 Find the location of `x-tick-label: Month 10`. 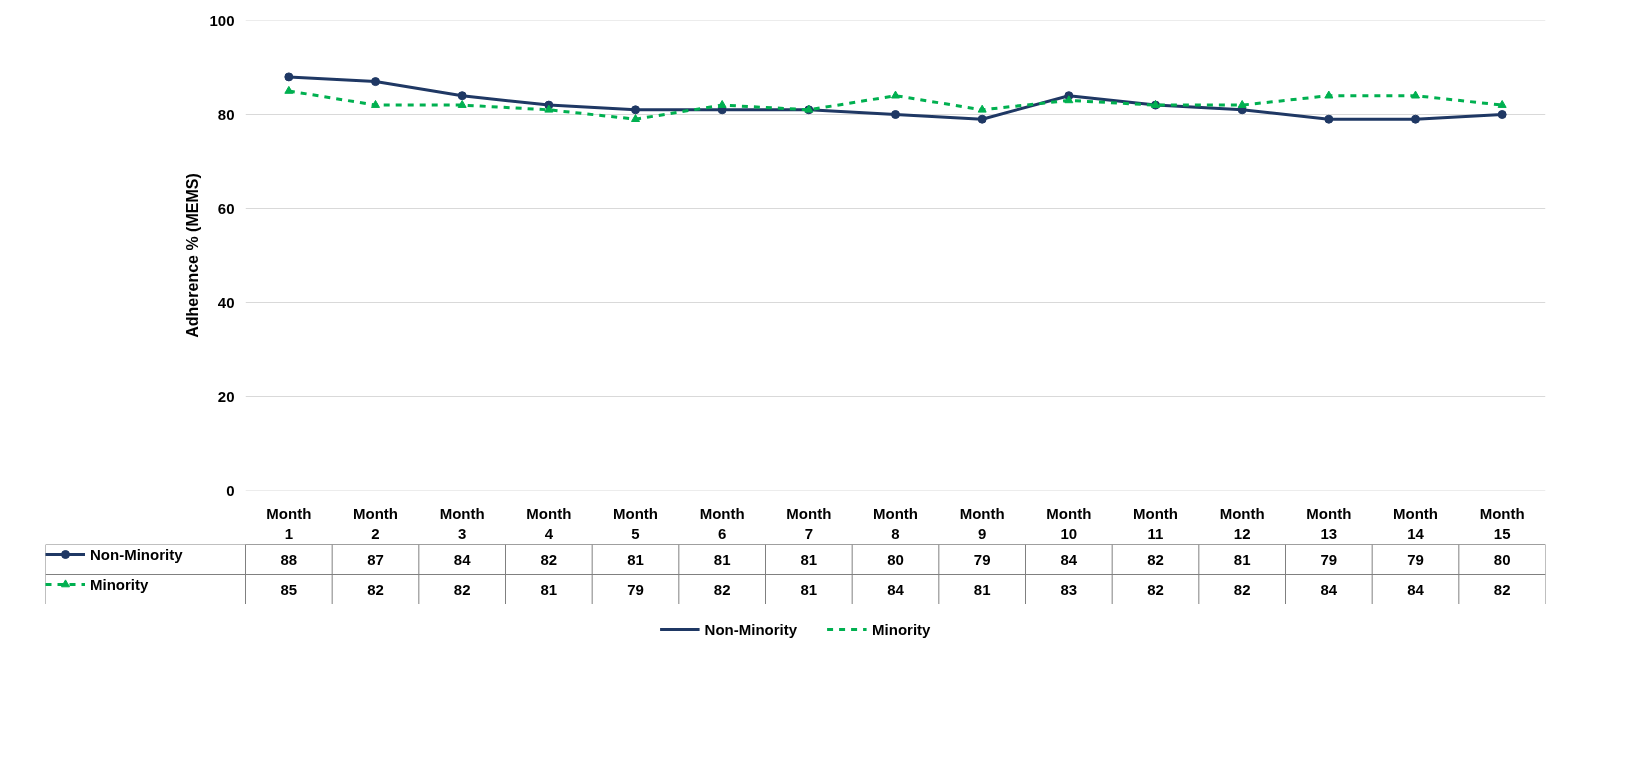

x-tick-label: Month 10 is located at coordinates (1069, 523).